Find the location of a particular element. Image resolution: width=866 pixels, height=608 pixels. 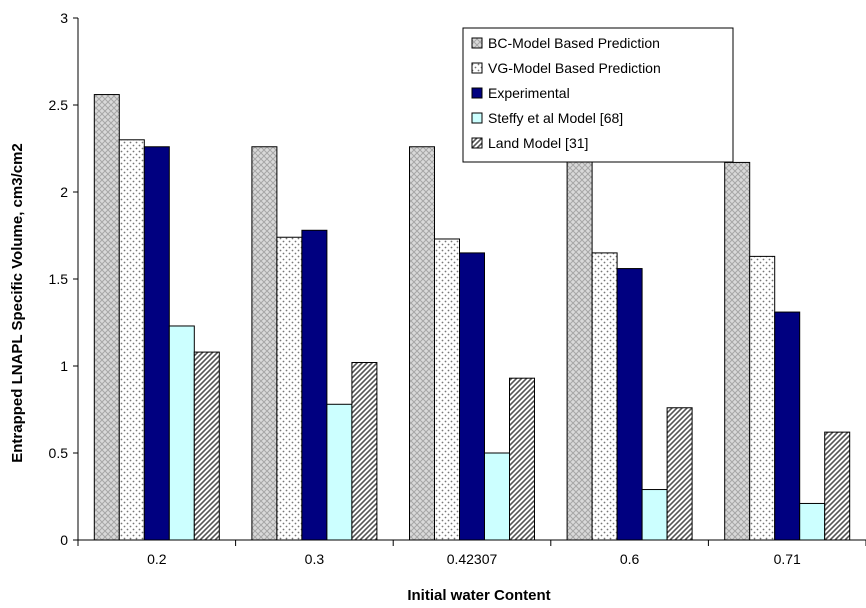

legend-swatch-vg-model-based-prediction is located at coordinates (477, 68).